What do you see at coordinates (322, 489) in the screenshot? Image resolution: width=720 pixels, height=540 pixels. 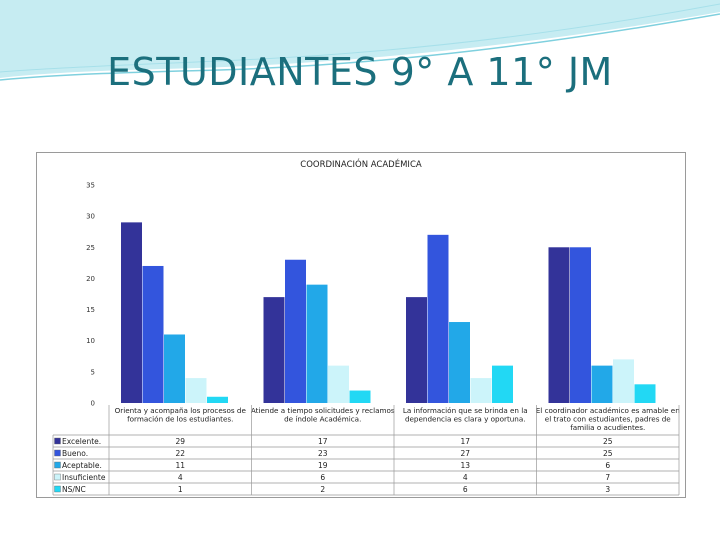 I see `table-value: 2` at bounding box center [322, 489].